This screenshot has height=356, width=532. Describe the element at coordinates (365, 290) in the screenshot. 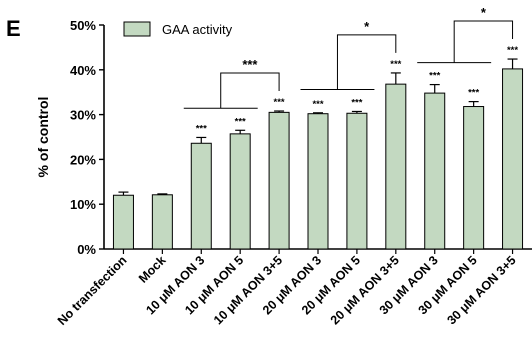

I see `x-category-label: 20 μM AON 3+5` at that location.